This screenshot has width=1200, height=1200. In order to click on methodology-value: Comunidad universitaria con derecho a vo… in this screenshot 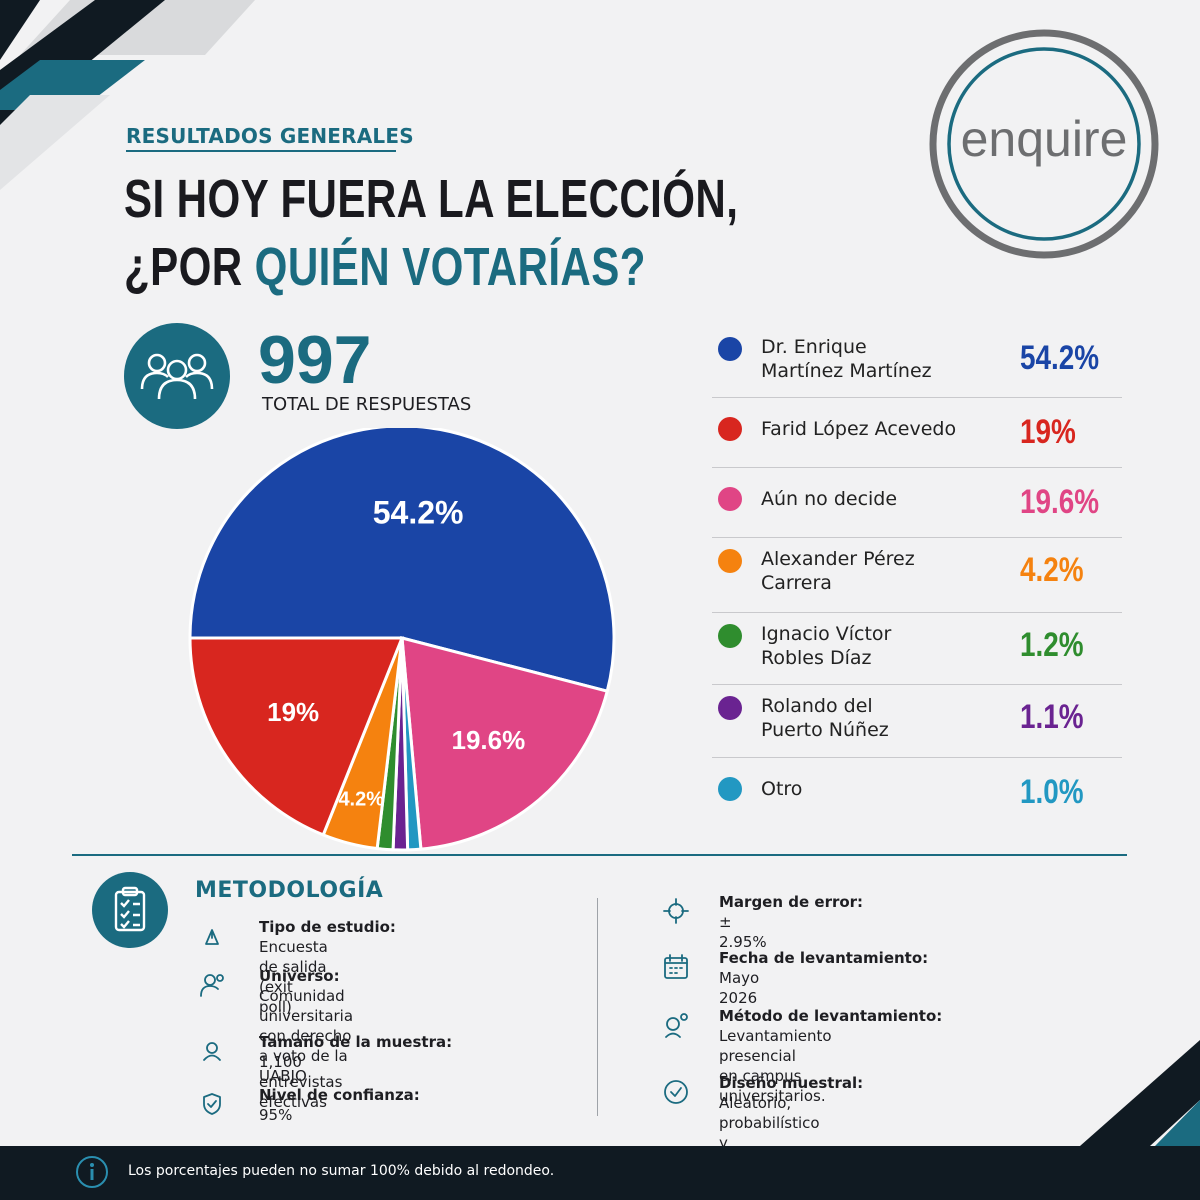, I will do `click(306, 1036)`.